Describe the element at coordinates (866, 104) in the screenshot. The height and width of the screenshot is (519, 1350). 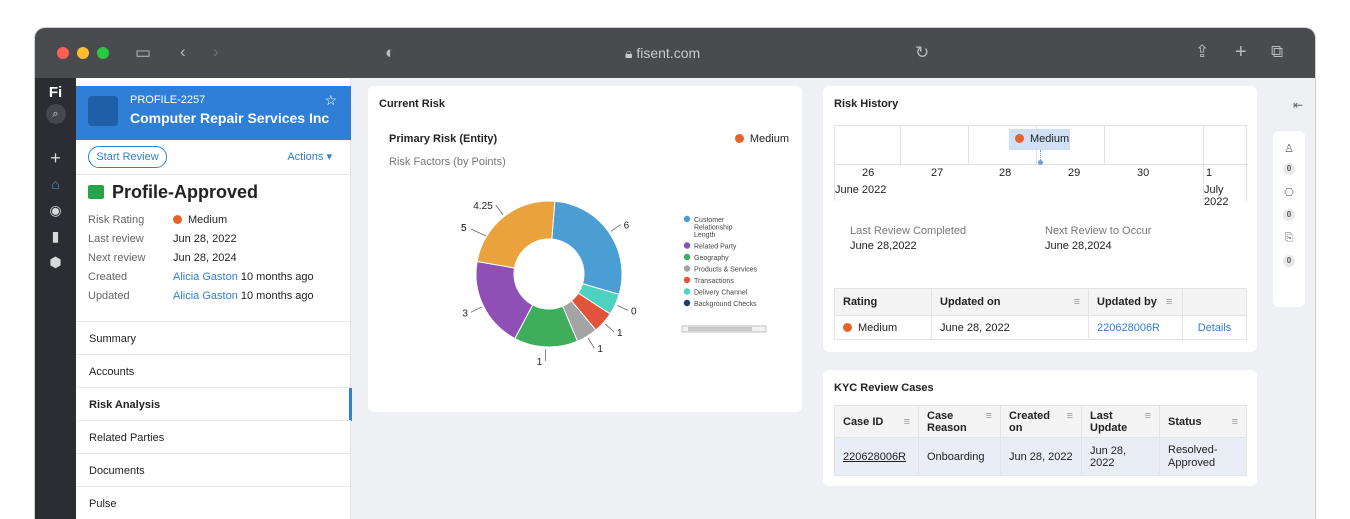
I see `risk-history-title: Risk History` at that location.